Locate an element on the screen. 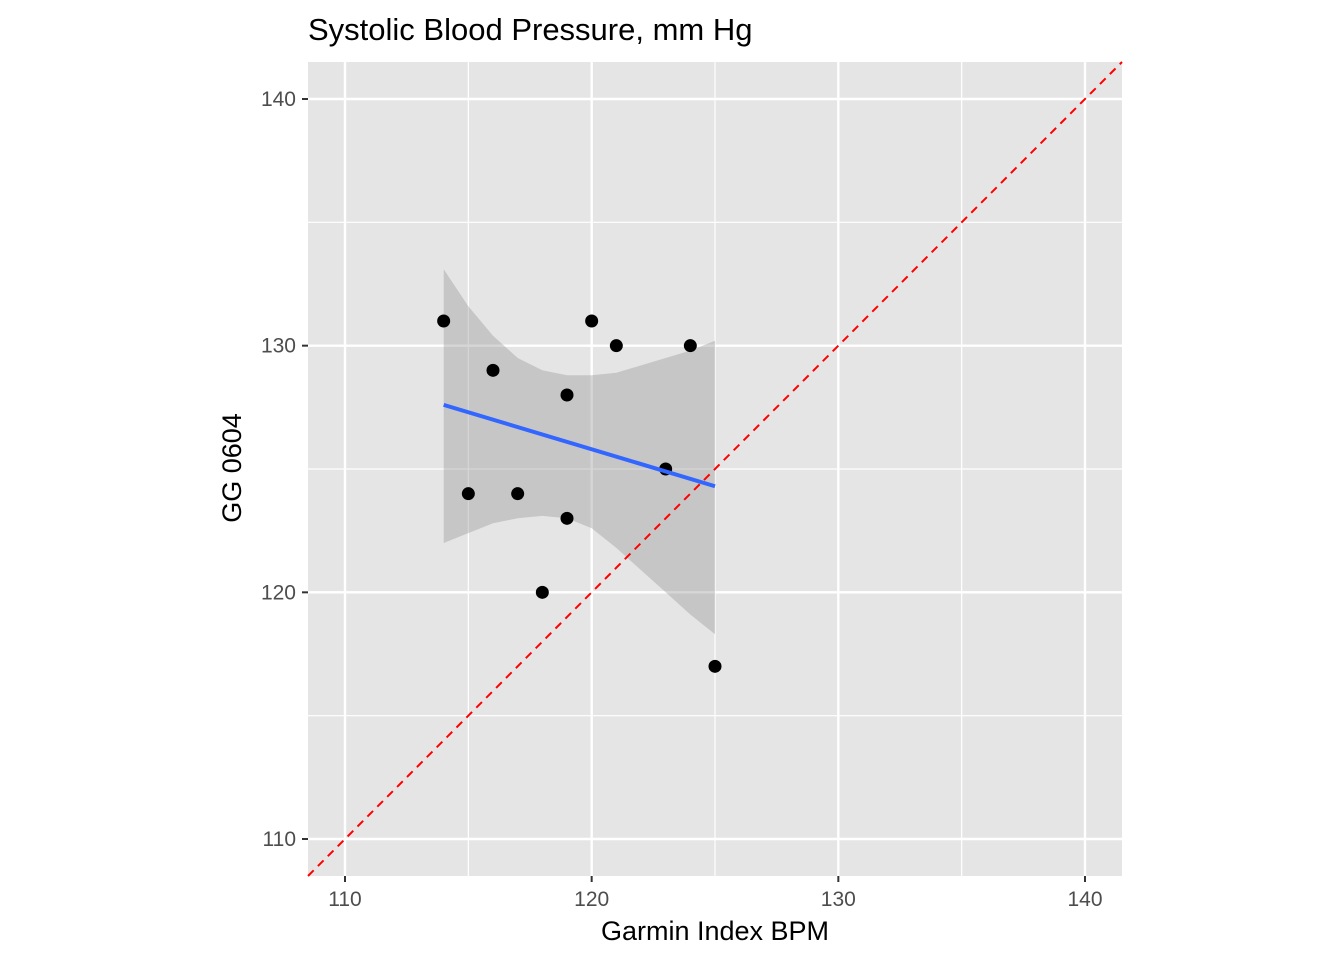  chart-title: Systolic Blood Pressure, mm Hg is located at coordinates (530, 29).